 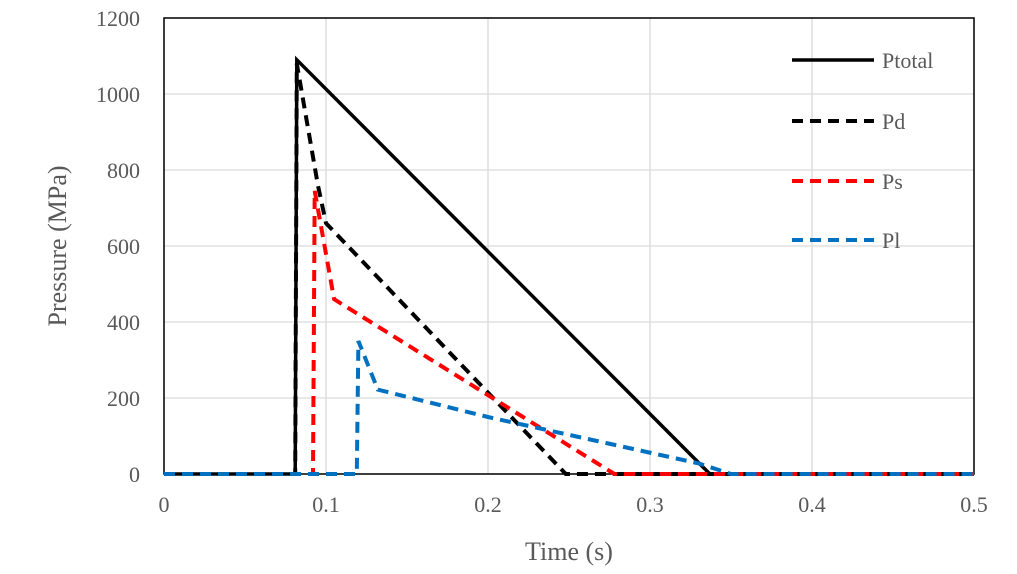 I want to click on x-tick-label: 0.5, so click(x=974, y=504).